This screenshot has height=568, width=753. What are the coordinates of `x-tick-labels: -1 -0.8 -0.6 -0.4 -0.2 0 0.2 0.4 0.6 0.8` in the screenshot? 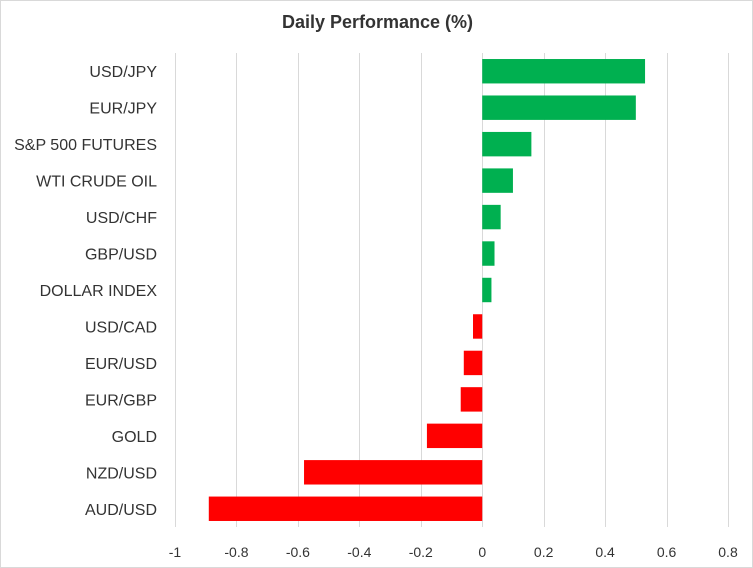 It's located at (453, 552).